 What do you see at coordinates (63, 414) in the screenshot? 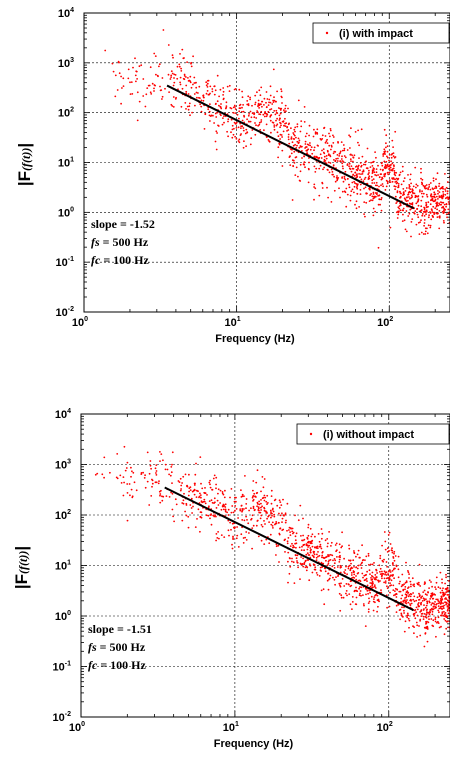
I see `y-tick-label: 10⁴` at bounding box center [63, 414].